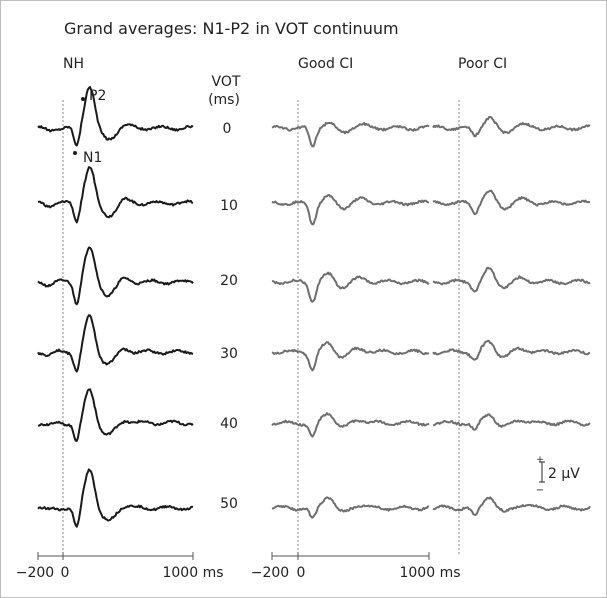 This screenshot has width=607, height=598. What do you see at coordinates (73, 64) in the screenshot?
I see `panel-label-nh: NH` at bounding box center [73, 64].